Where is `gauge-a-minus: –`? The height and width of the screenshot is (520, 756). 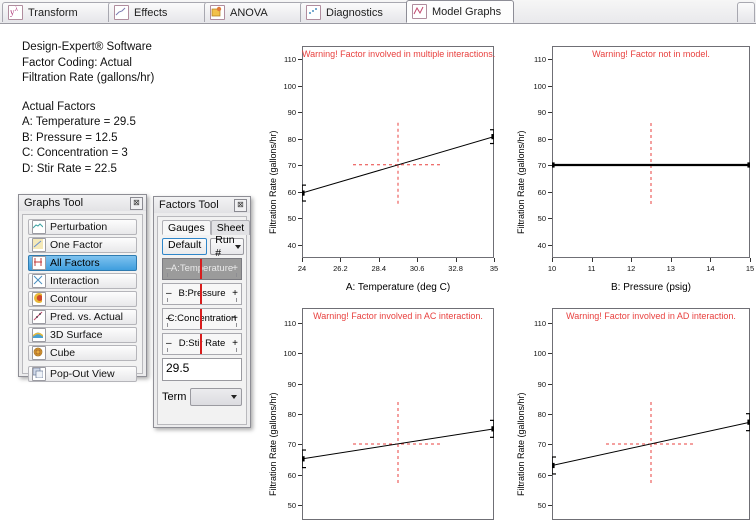
gauge-a-minus: – is located at coordinates (169, 268).